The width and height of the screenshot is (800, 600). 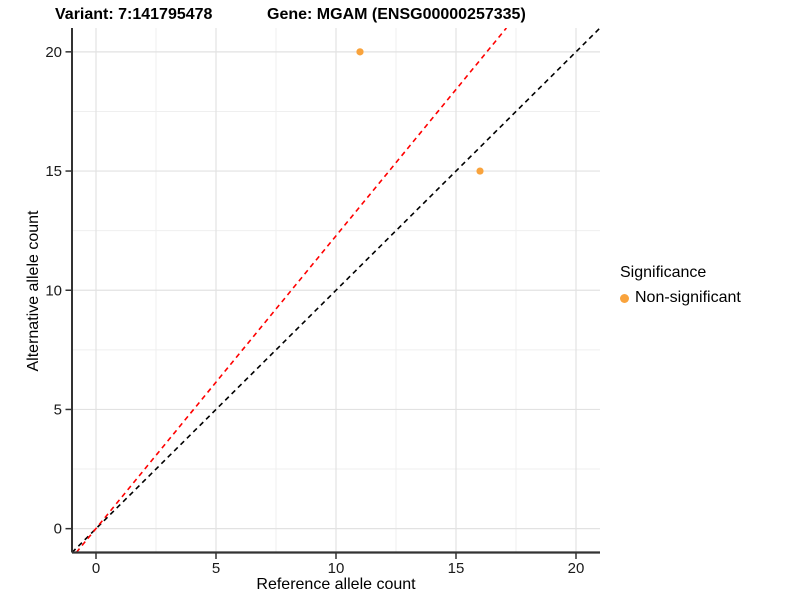 I want to click on legend: Significance Non-significant, so click(x=680, y=285).